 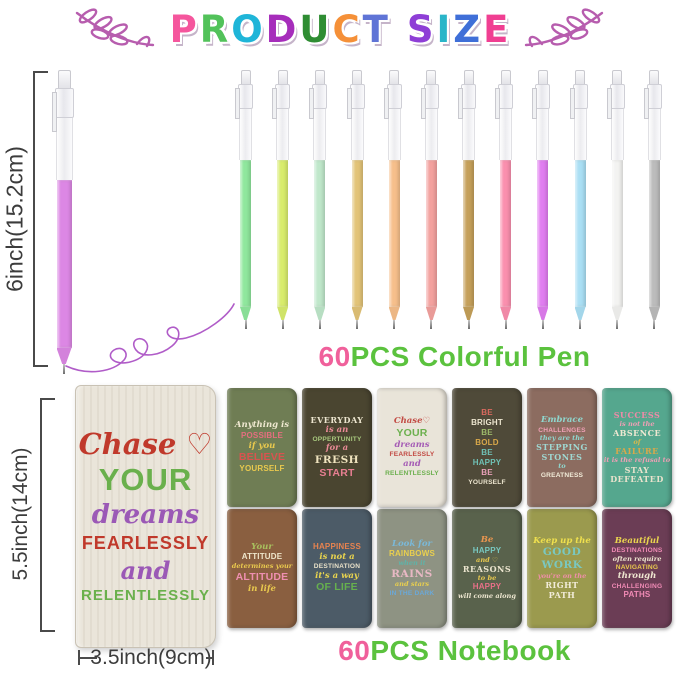 I want to click on notebook-height-dimension-label: 5.5inch(14cm), so click(x=20, y=514).